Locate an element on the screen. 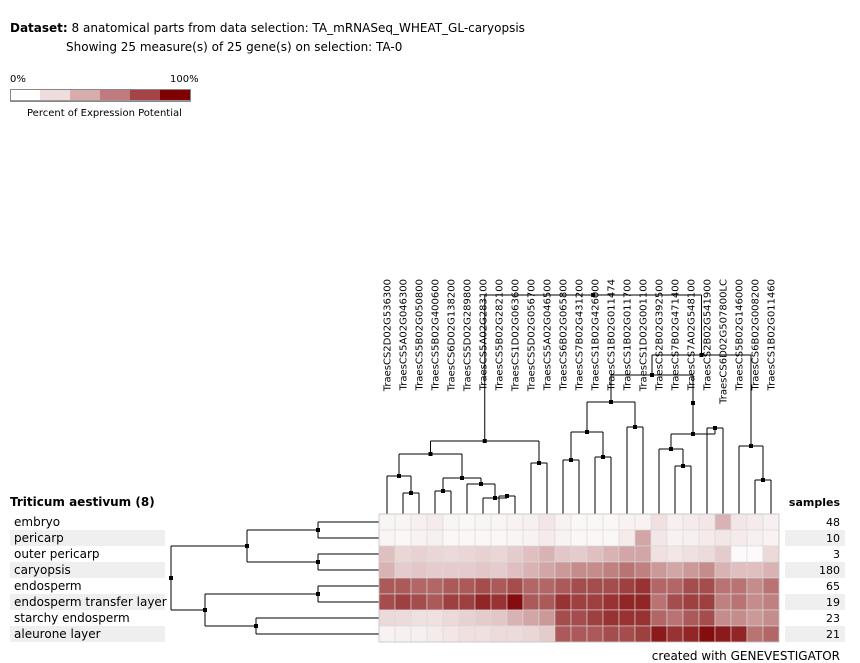 The height and width of the screenshot is (663, 860). gene-label: TraesCS5D02G289800 is located at coordinates (468, 335).